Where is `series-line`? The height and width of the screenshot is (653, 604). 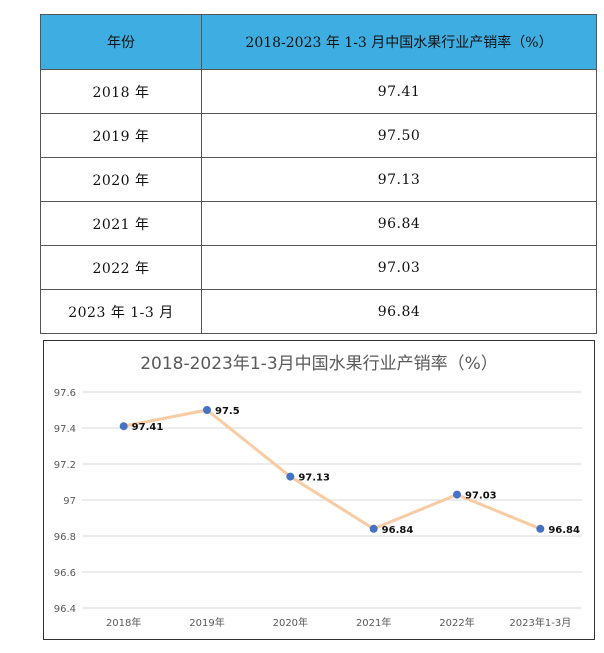 series-line is located at coordinates (332, 469).